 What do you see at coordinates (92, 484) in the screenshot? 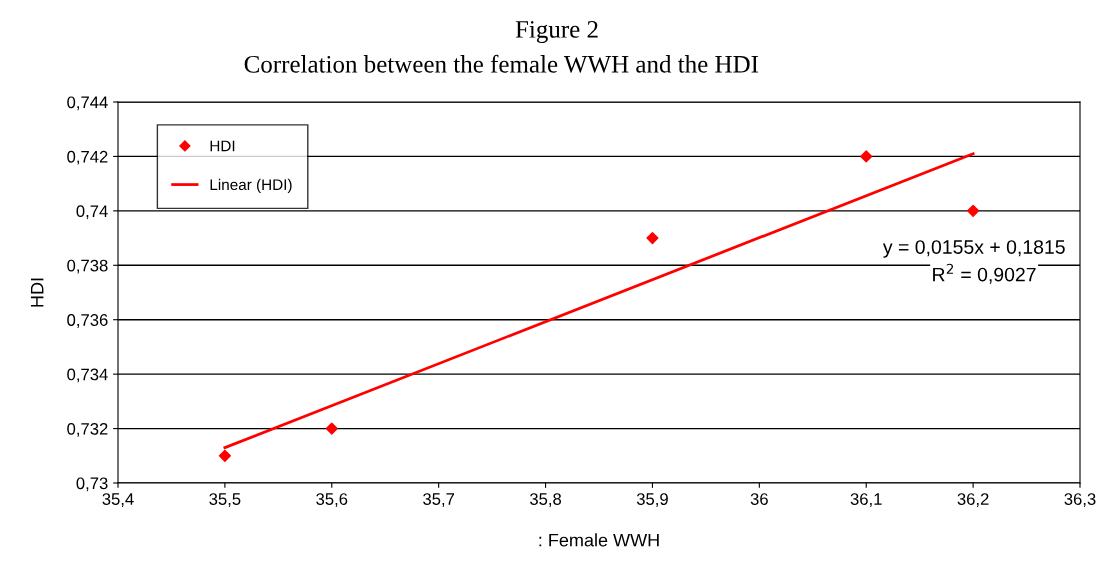
I see `y-tick-label: 0,73` at bounding box center [92, 484].